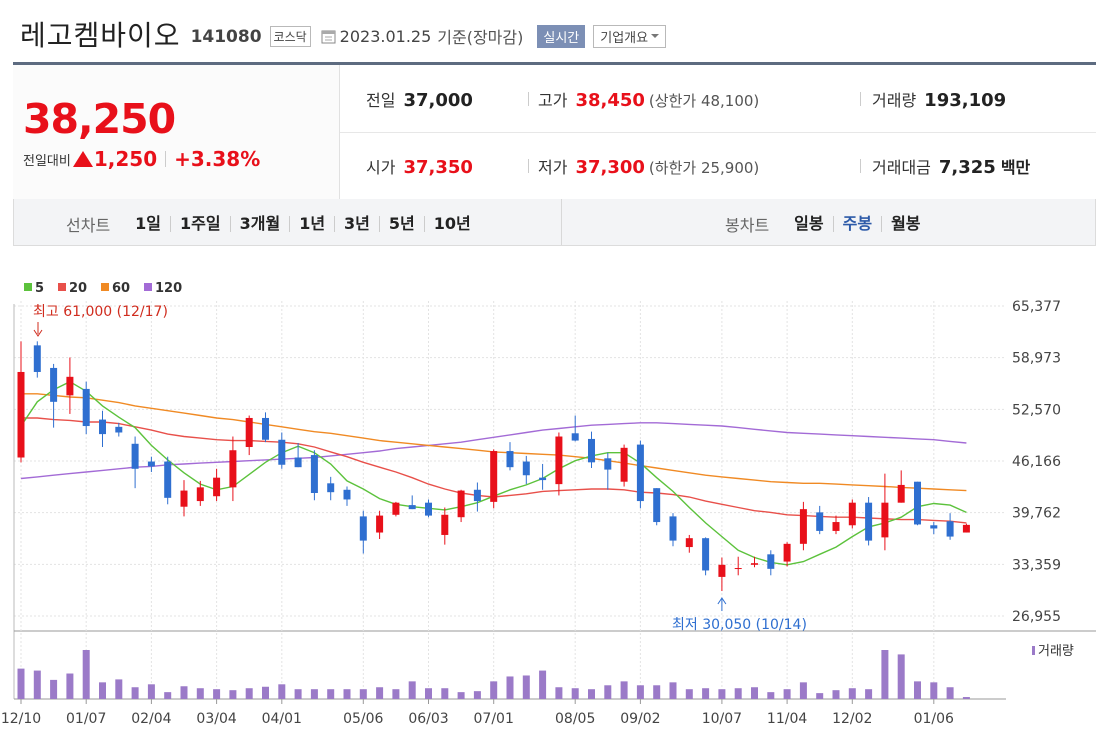 The height and width of the screenshot is (737, 1096). I want to click on high-item: 고가 38,450 (상한가 48,100), so click(648, 99).